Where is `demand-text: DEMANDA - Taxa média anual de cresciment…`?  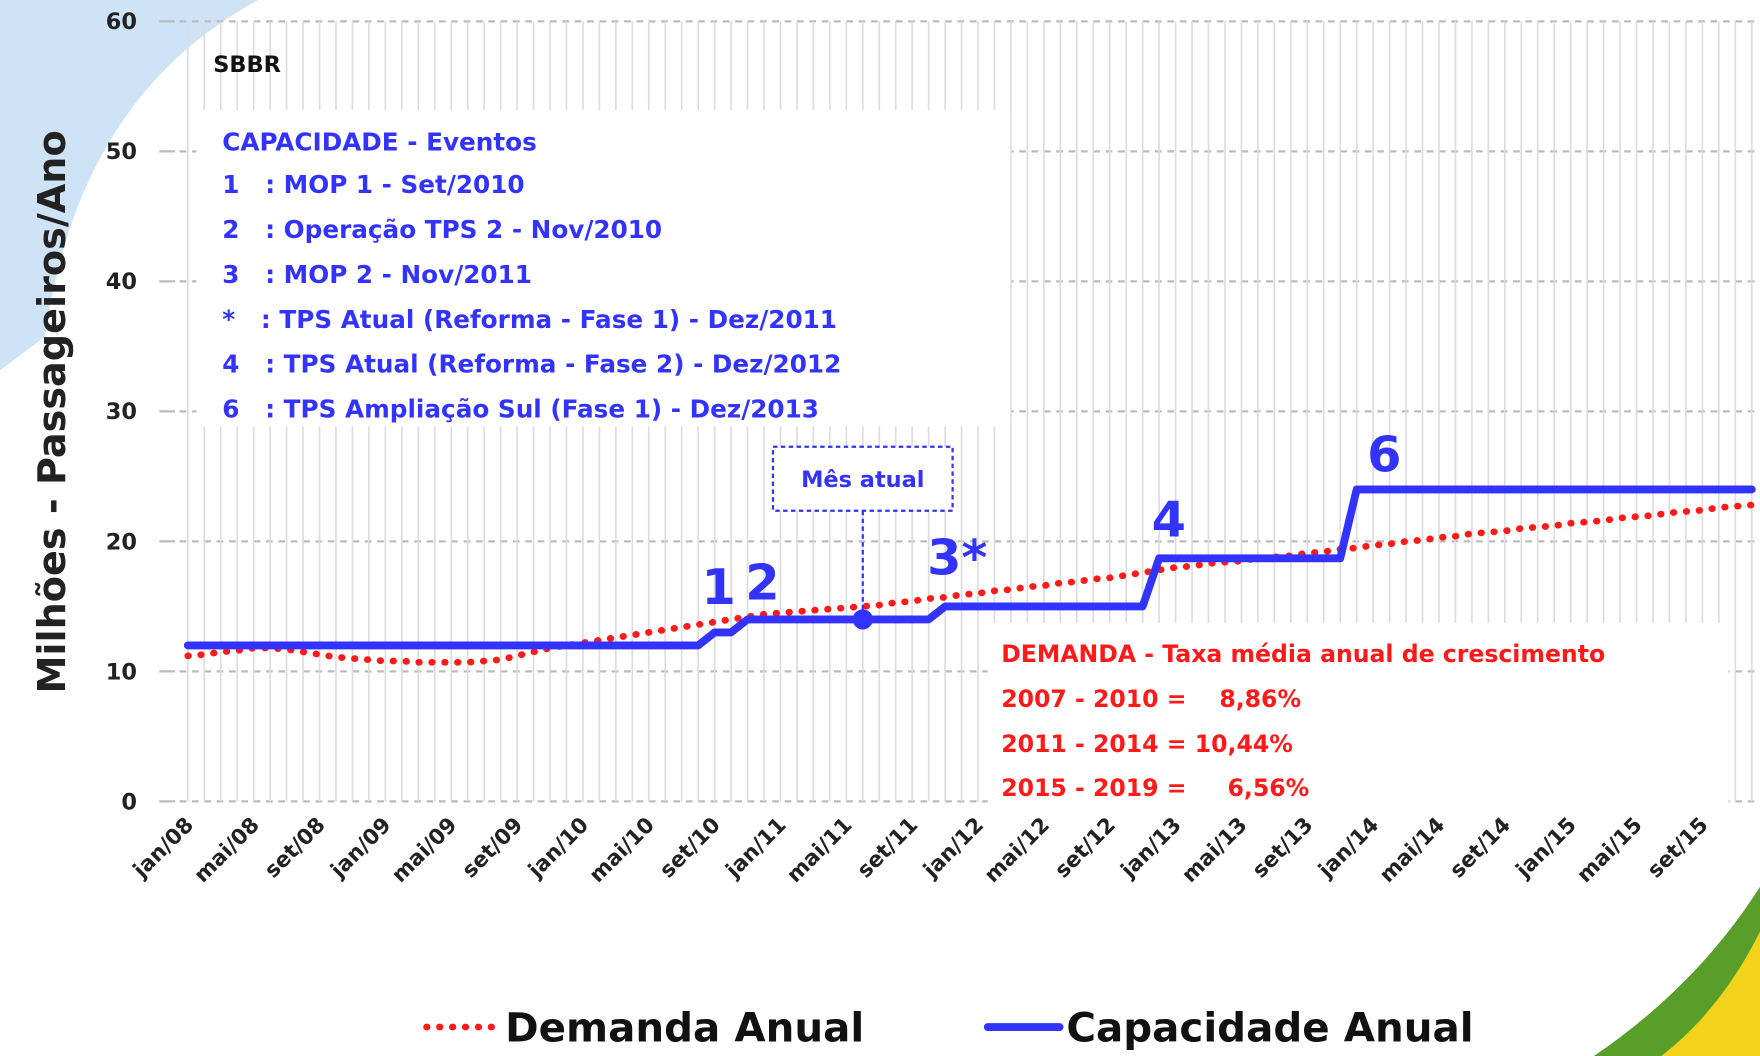 demand-text: DEMANDA - Taxa média anual de cresciment… is located at coordinates (1303, 654).